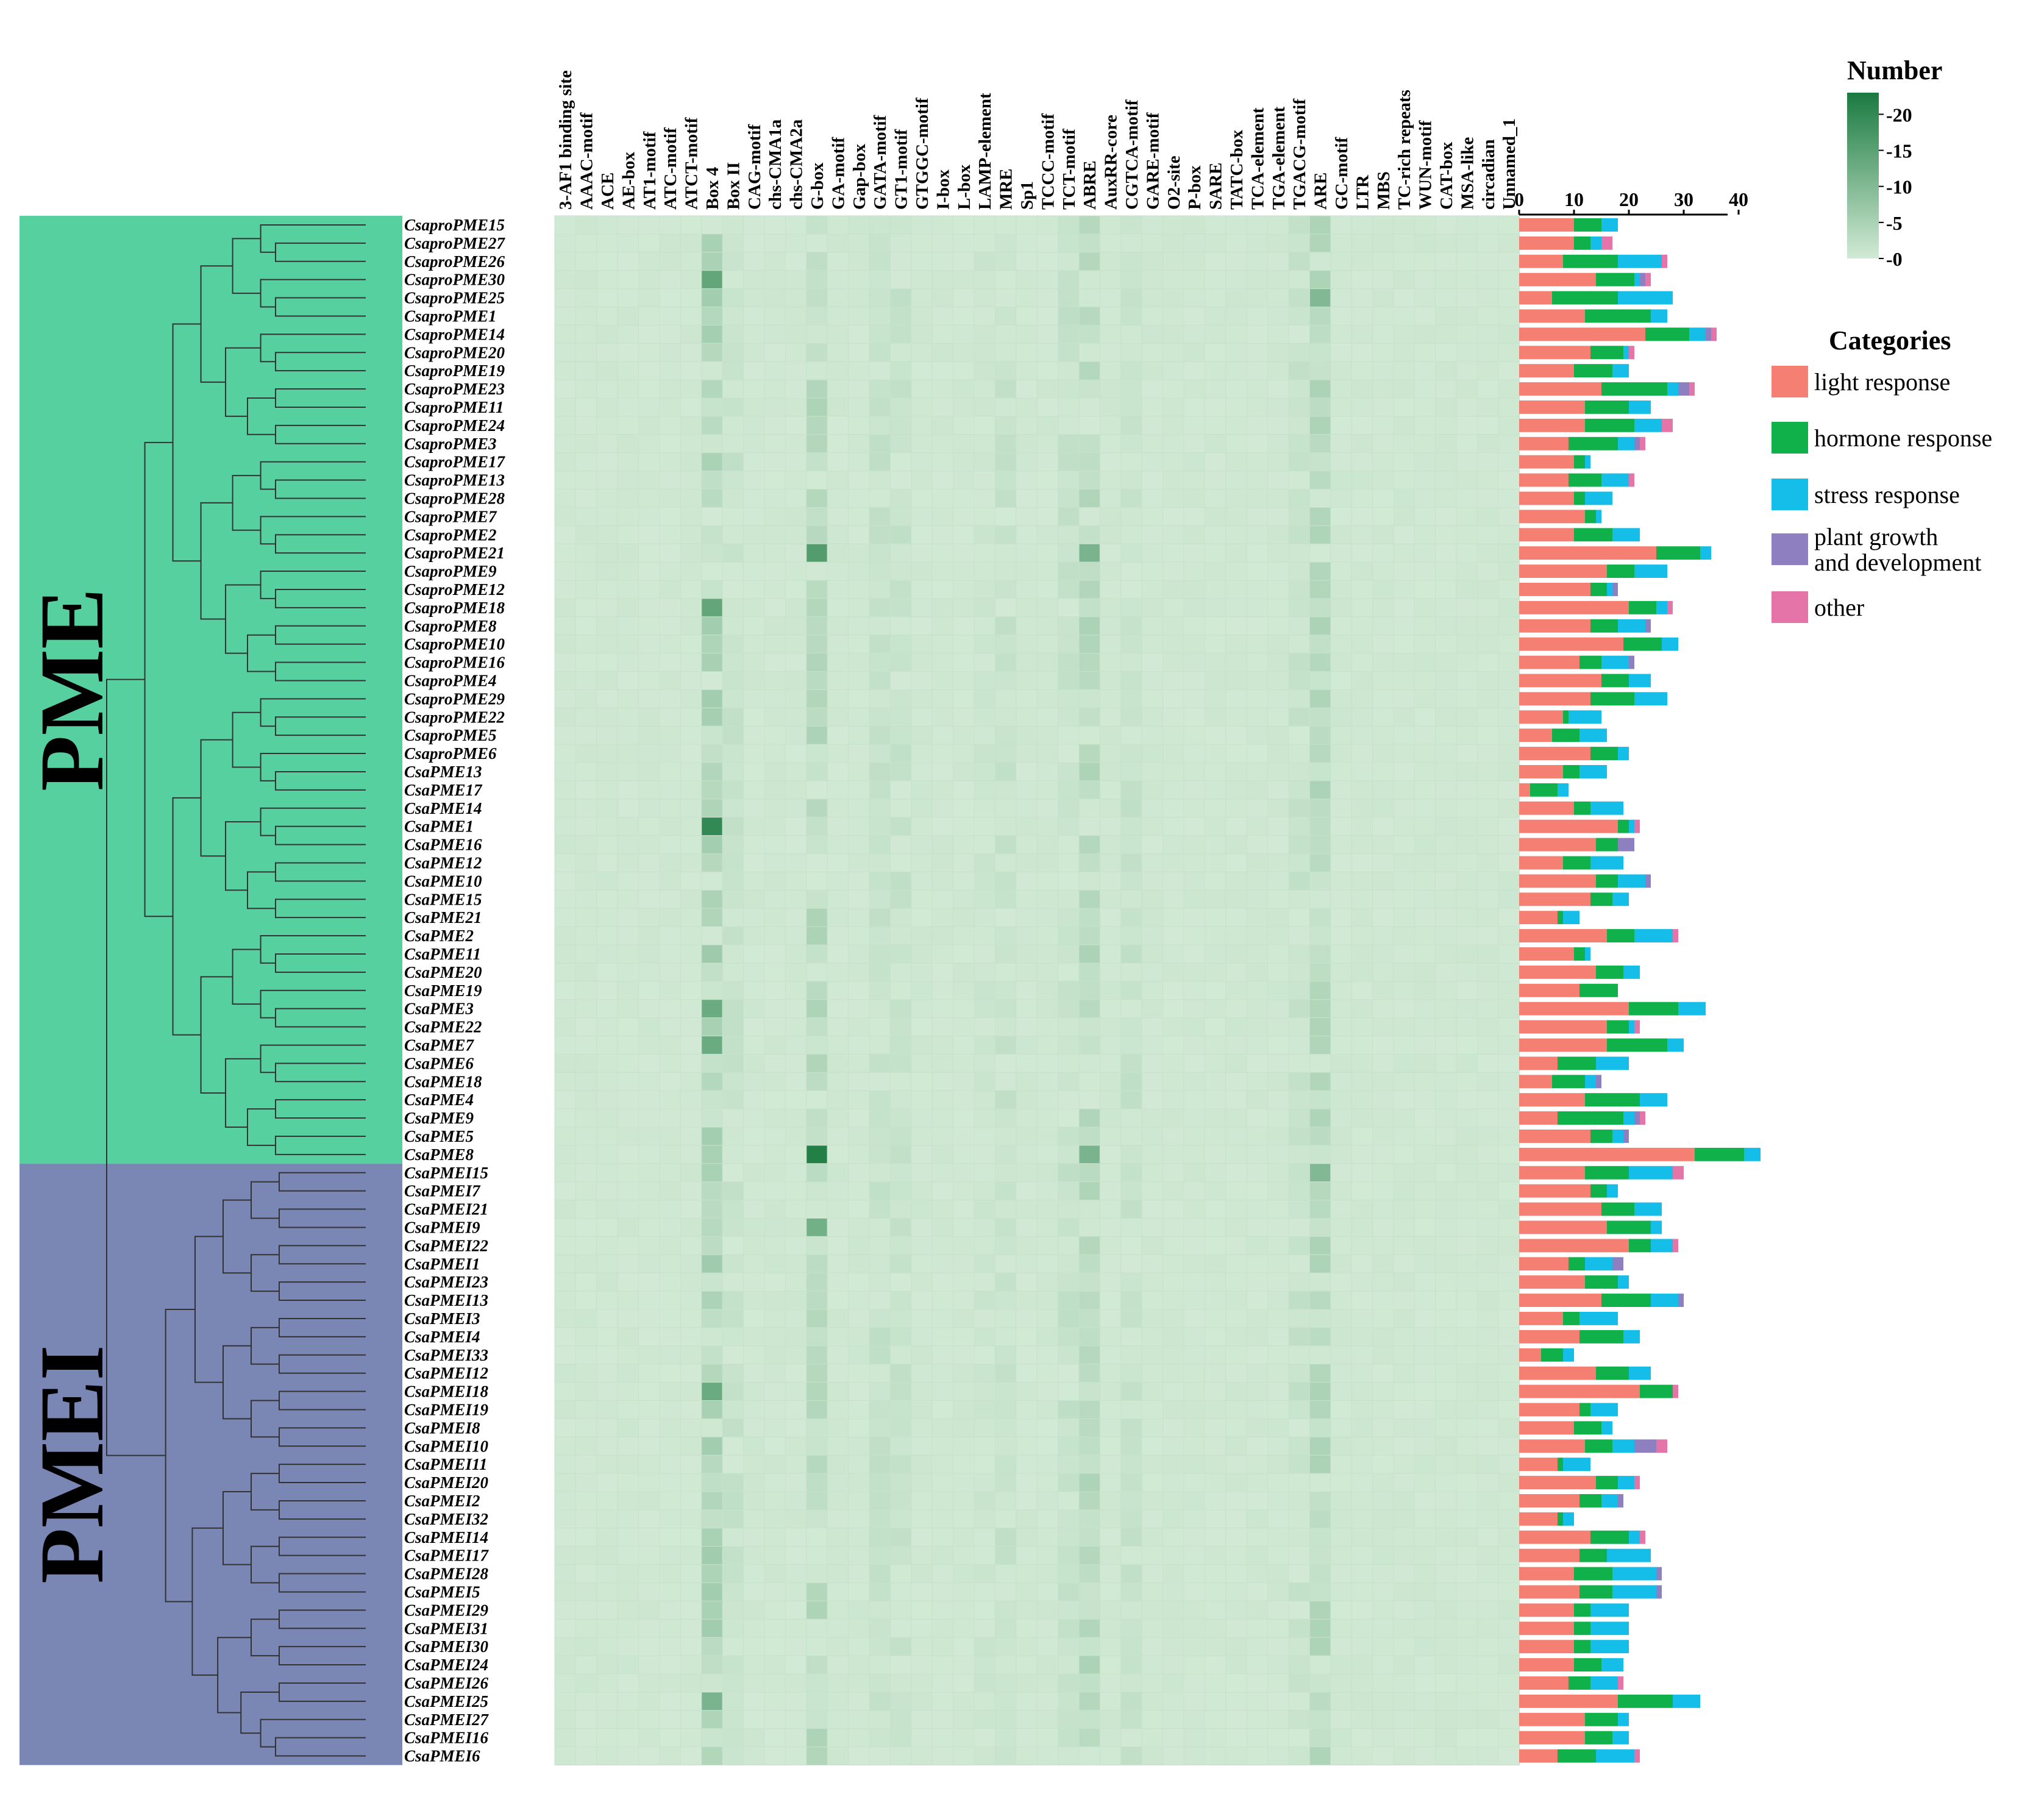  What do you see at coordinates (455, 225) in the screenshot?
I see `gene-label: CsaproPME15` at bounding box center [455, 225].